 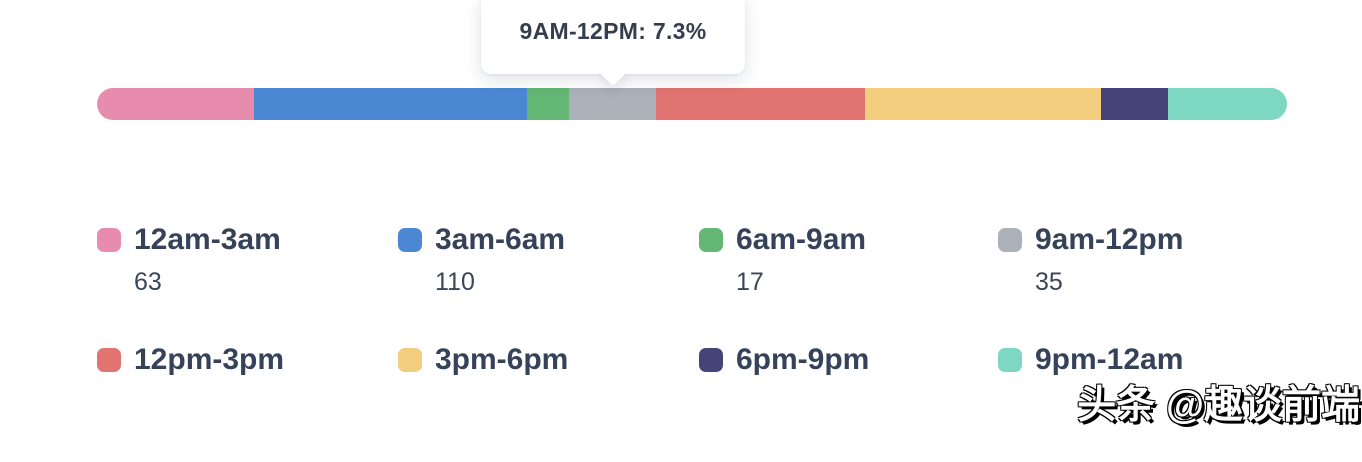 I want to click on legend-item-12am-3am: 12am-3am 63, so click(x=247, y=282).